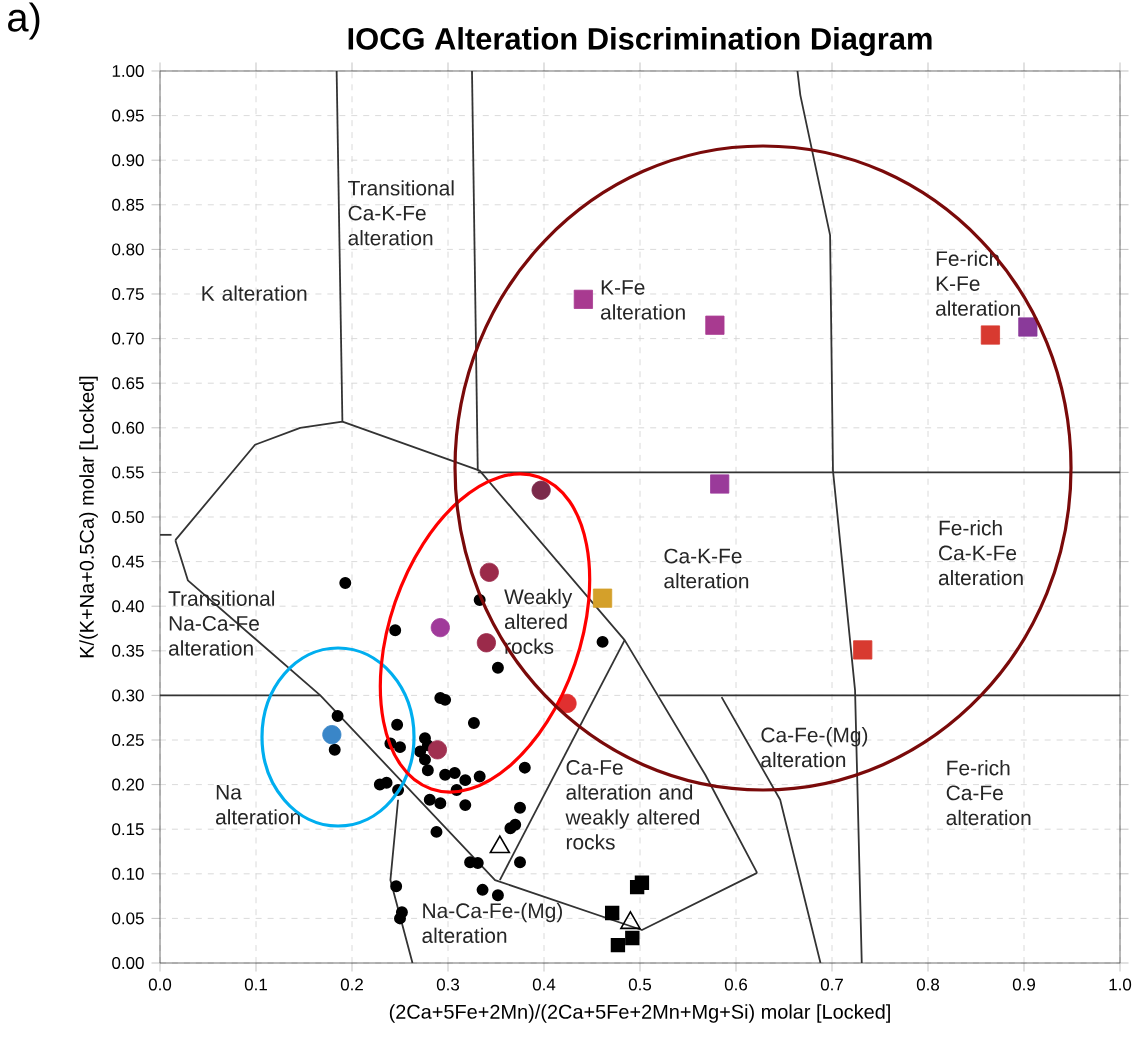 Image resolution: width=1135 pixels, height=1050 pixels. Describe the element at coordinates (640, 984) in the screenshot. I see `x-tick-label: 0.5` at that location.